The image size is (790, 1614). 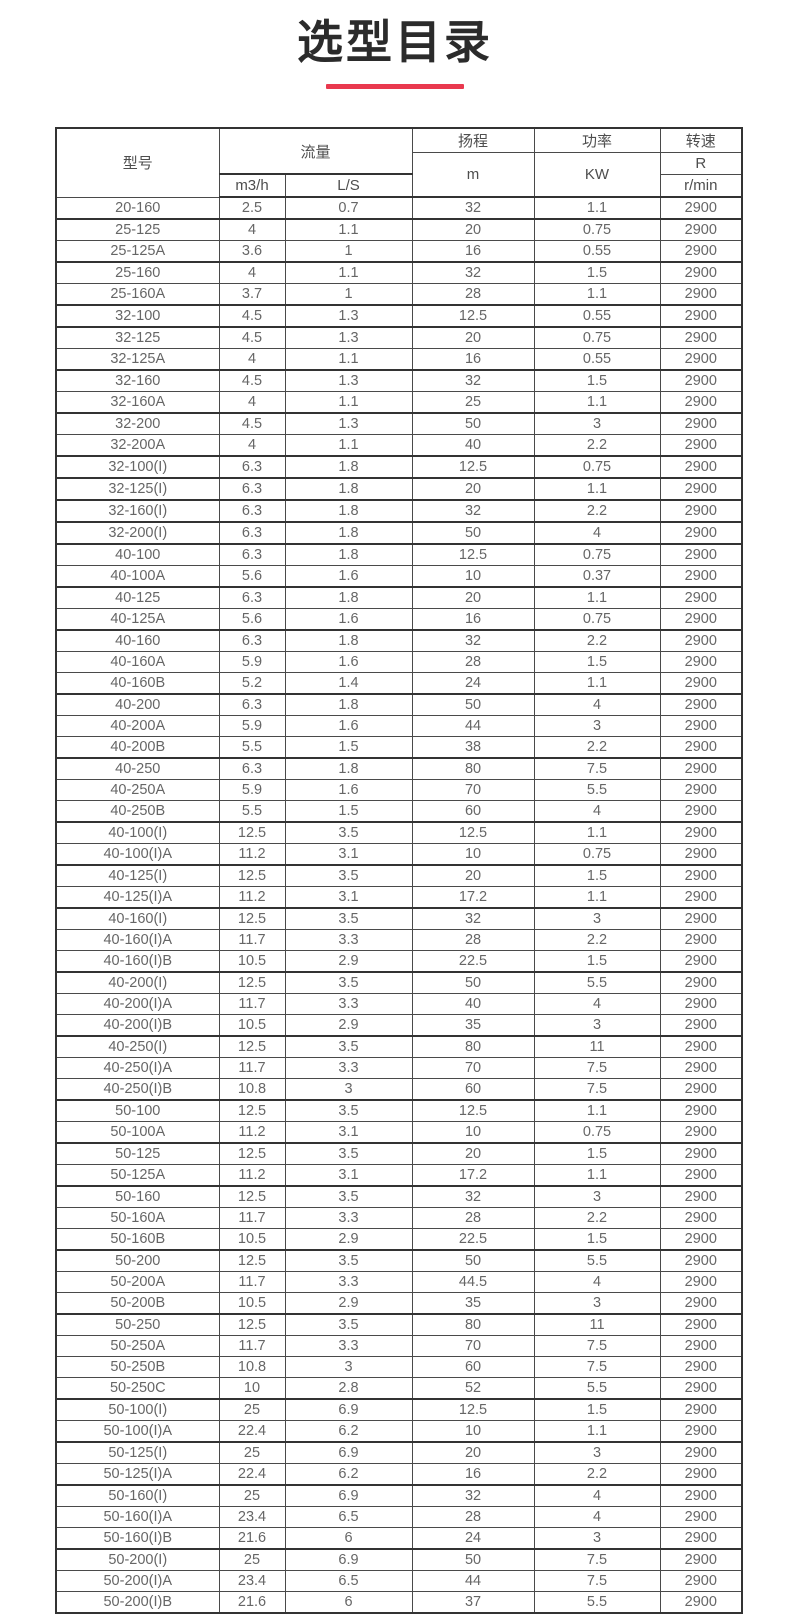 I want to click on cell-flow-ls: 1.5, so click(x=348, y=811).